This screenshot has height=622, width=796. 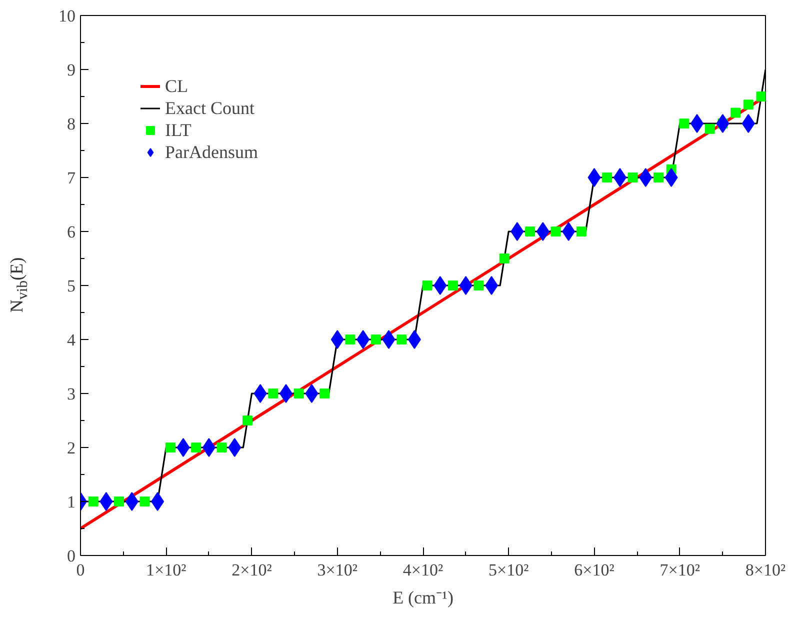 What do you see at coordinates (765, 570) in the screenshot?
I see `x-tick-label: 8×10²` at bounding box center [765, 570].